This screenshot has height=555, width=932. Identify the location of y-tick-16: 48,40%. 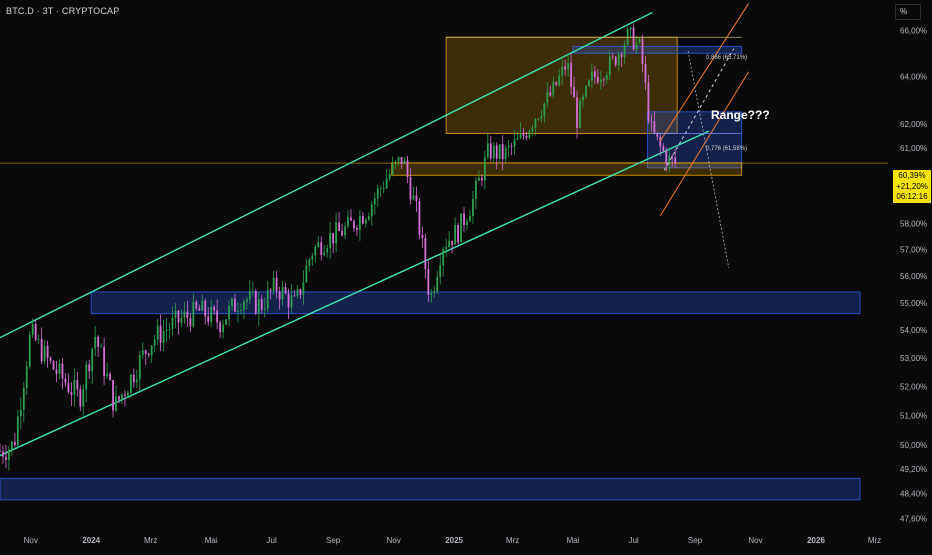
(913, 494).